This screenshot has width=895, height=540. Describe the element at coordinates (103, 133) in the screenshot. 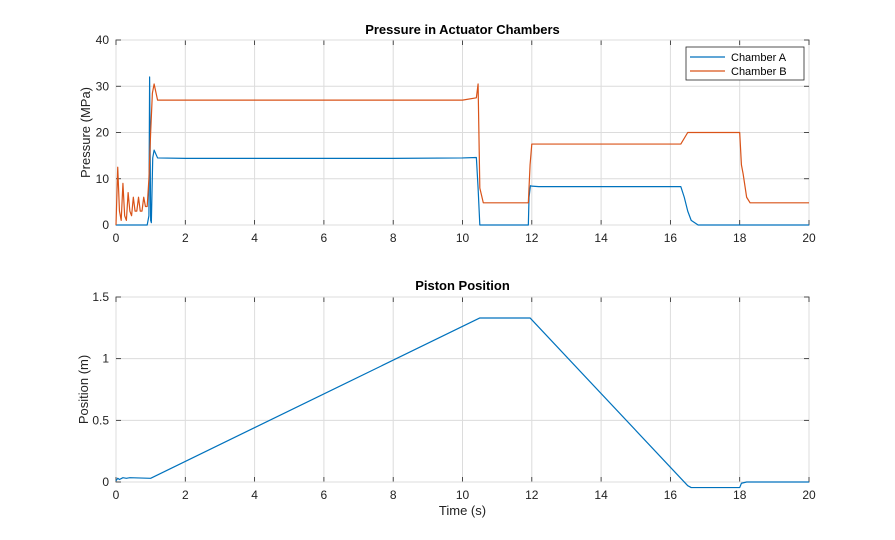

I see `pressure-y-tick-label: 20` at that location.